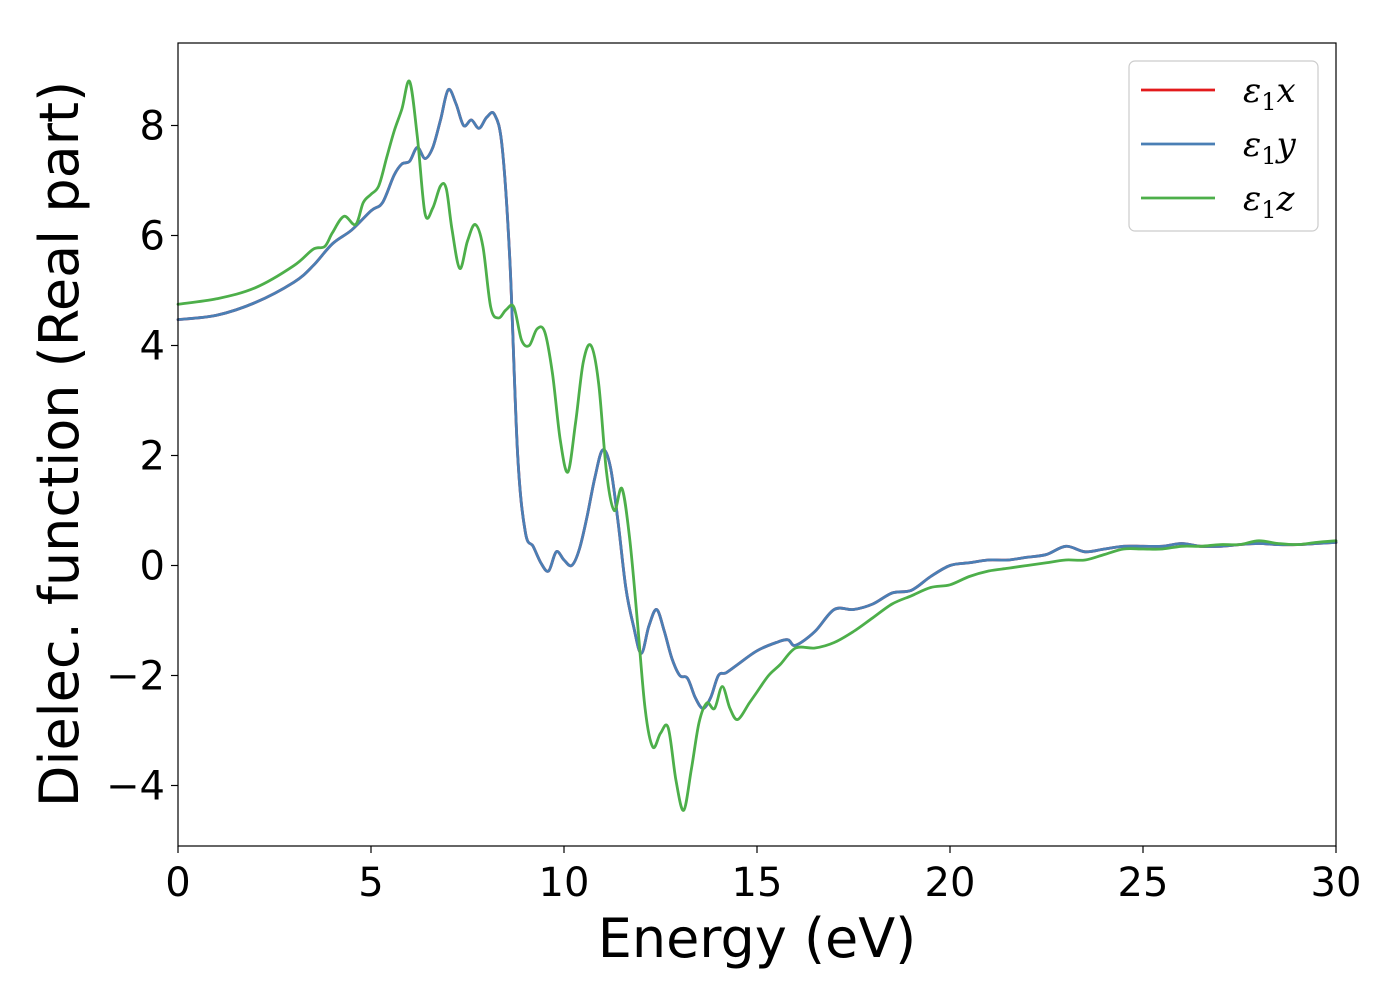  Describe the element at coordinates (135, 787) in the screenshot. I see `y-tick-label: −4` at that location.